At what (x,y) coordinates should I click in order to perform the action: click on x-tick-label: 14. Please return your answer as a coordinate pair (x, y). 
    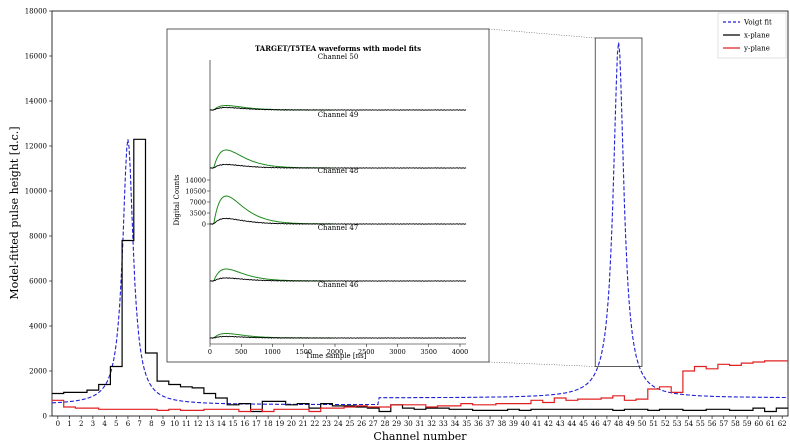
    Looking at the image, I should click on (221, 424).